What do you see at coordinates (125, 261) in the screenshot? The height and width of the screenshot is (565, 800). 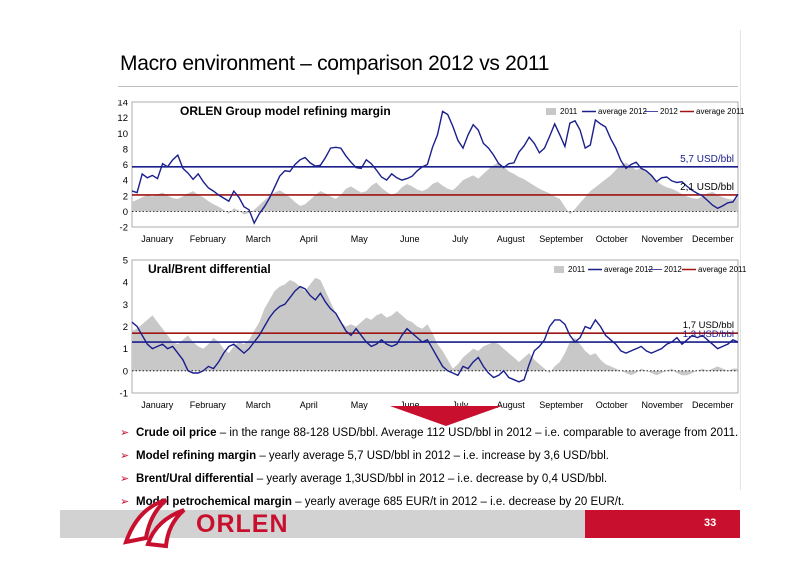 I see `y-tick-label: 5` at bounding box center [125, 261].